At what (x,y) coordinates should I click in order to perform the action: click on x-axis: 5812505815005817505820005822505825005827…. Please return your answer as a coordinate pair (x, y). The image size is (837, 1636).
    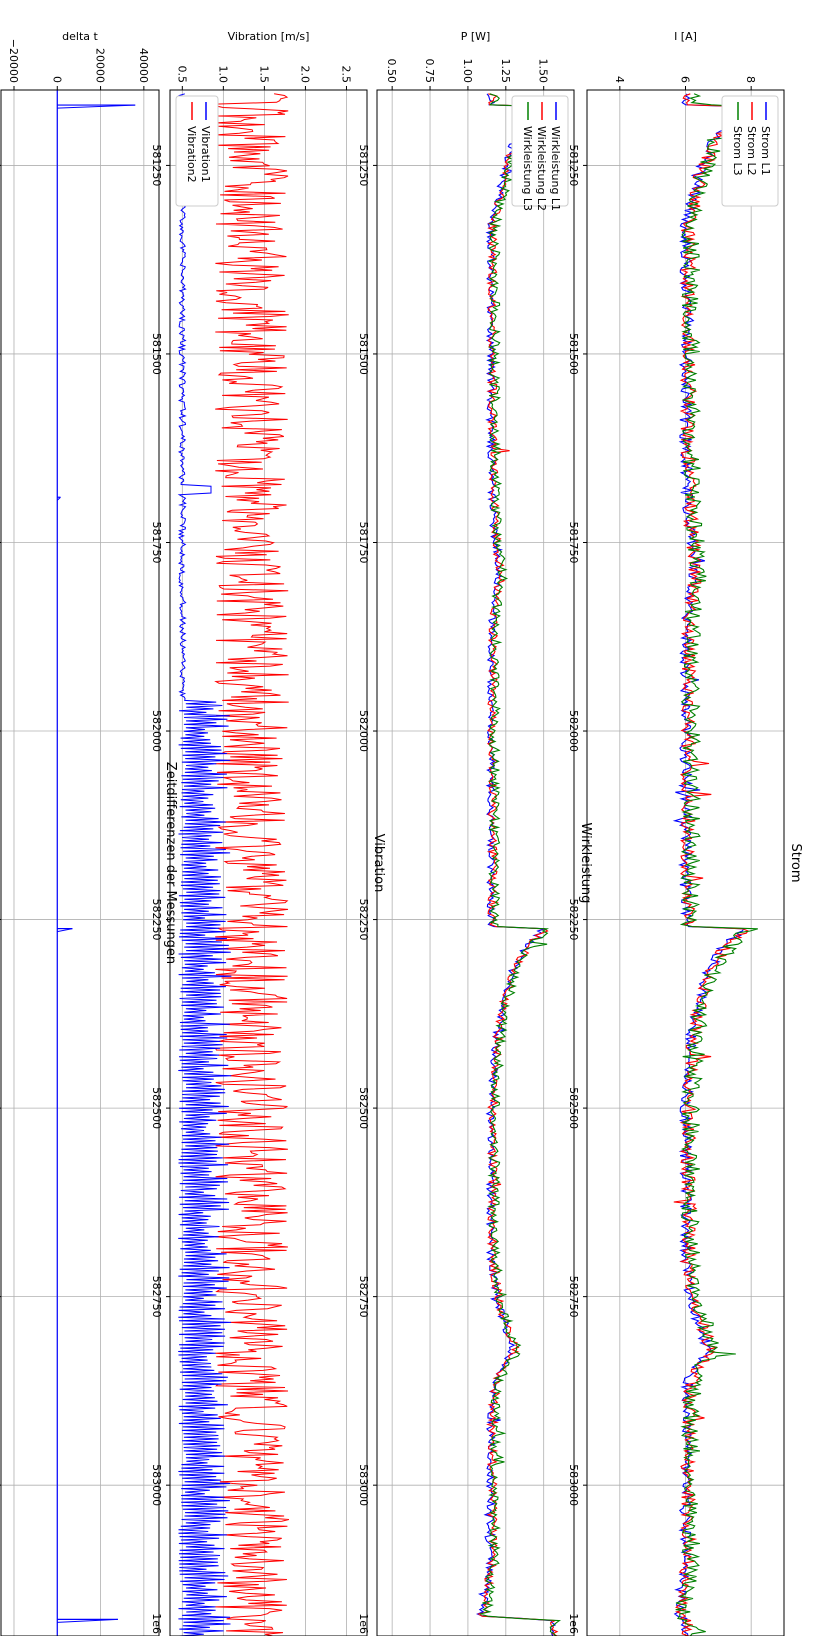
    Looking at the image, I should click on (0, 825).